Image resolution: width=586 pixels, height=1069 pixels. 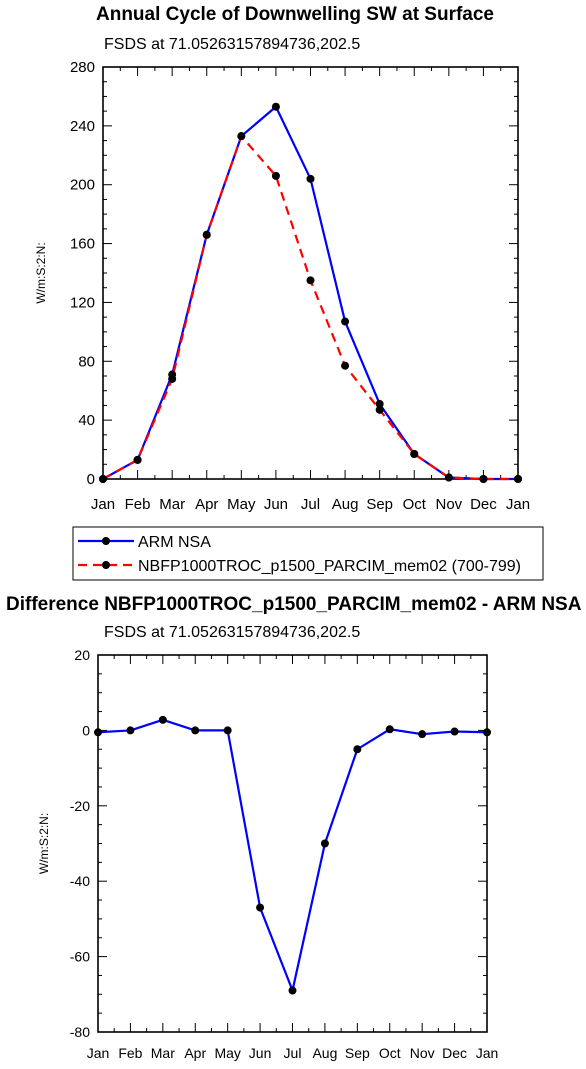 I want to click on chart1-y-tick-label: 280, so click(x=82, y=67).